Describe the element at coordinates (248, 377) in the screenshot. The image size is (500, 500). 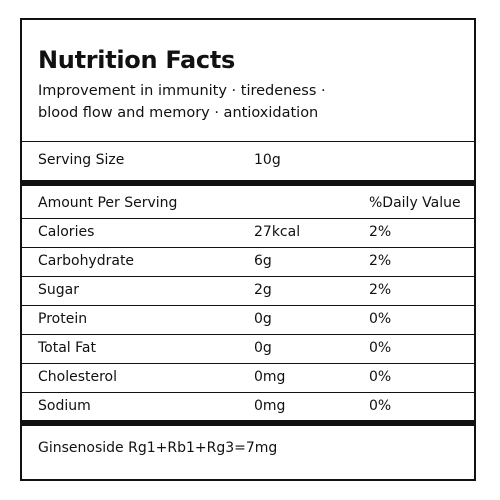
I see `table-row: Cholesterol 0mg 0%` at that location.